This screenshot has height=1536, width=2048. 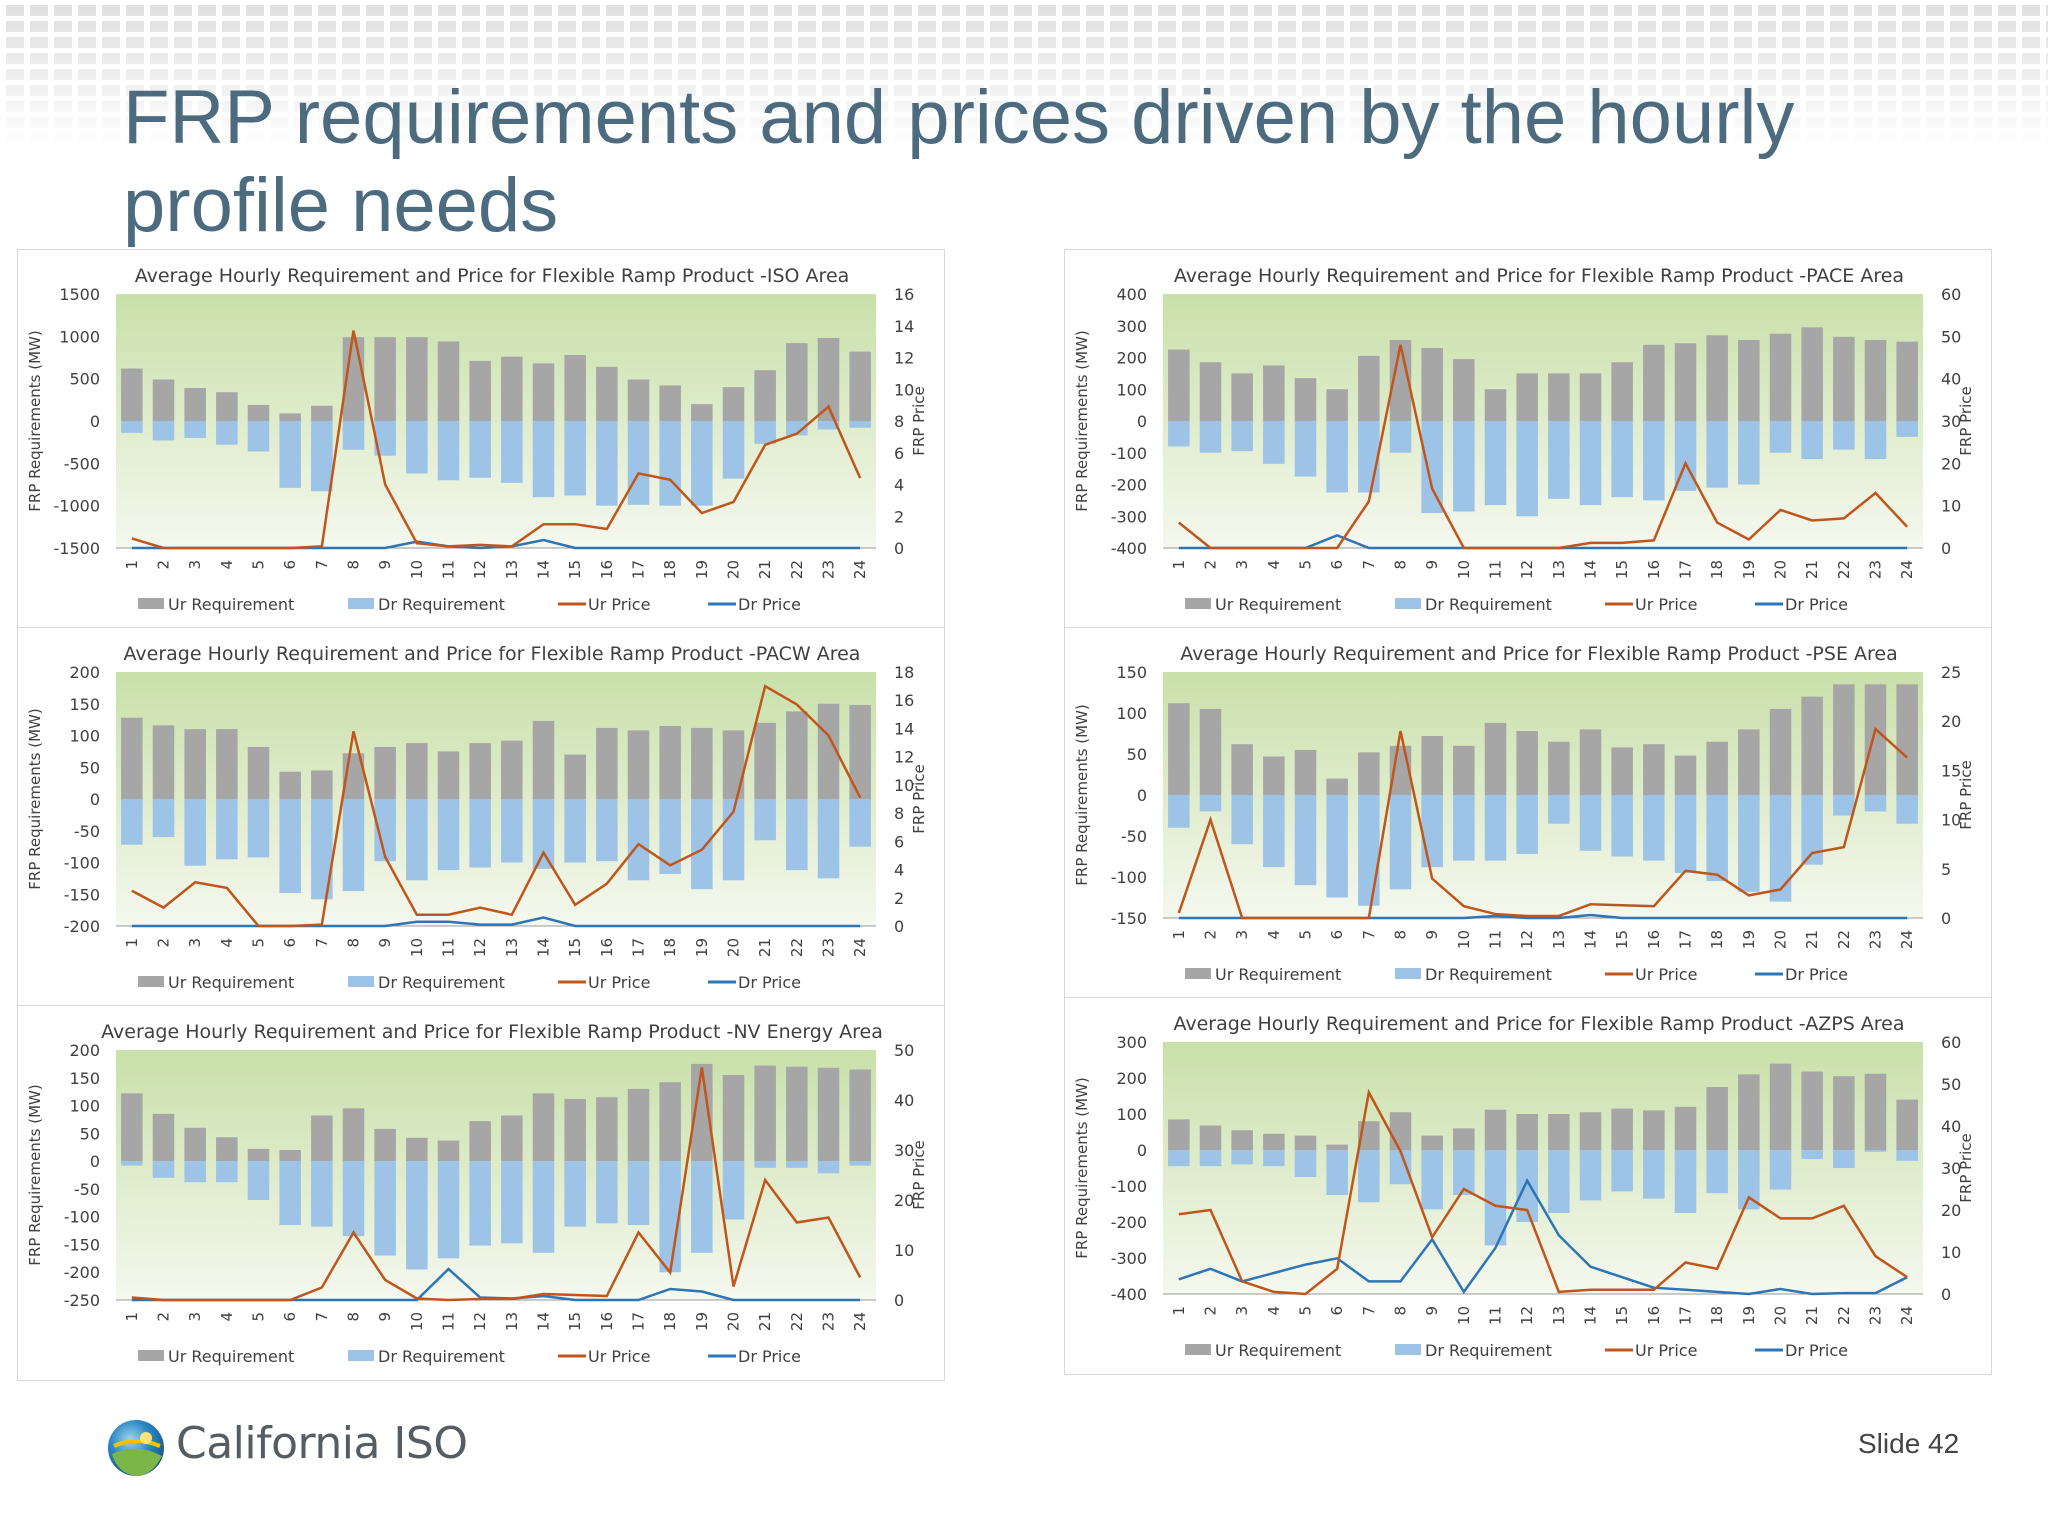 I want to click on legend-swatch, so click(x=151, y=981).